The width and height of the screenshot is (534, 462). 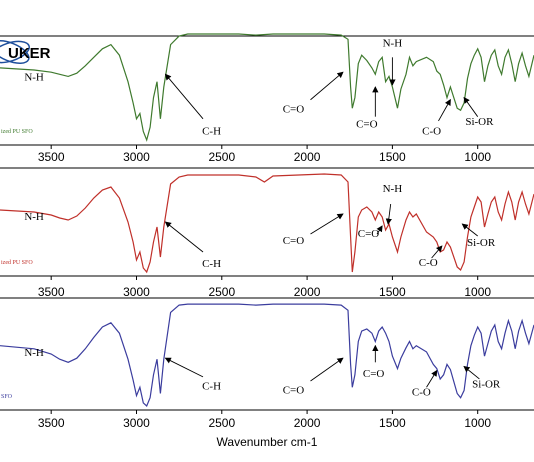 I want to click on x-axis-label: Wavenumber cm-1, so click(x=267, y=442).